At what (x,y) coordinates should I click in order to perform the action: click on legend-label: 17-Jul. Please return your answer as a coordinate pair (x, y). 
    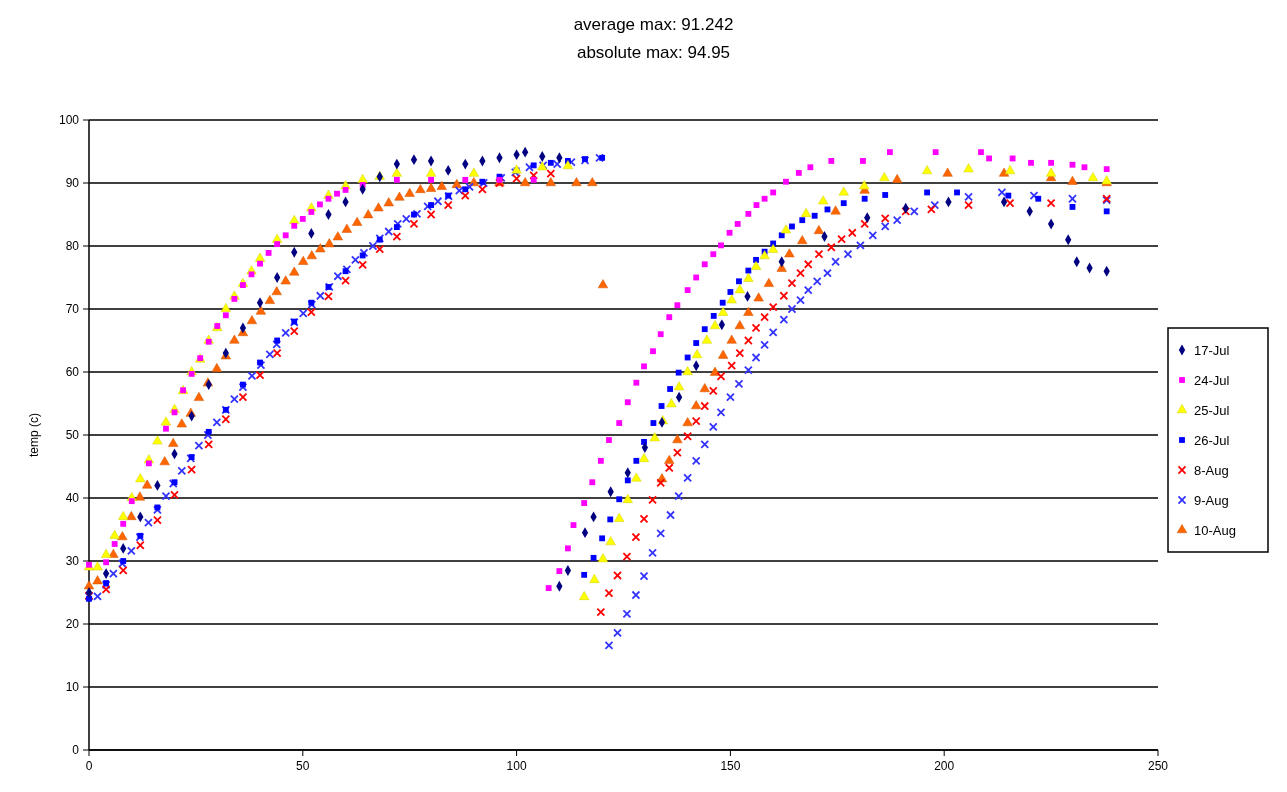
    Looking at the image, I should click on (1212, 350).